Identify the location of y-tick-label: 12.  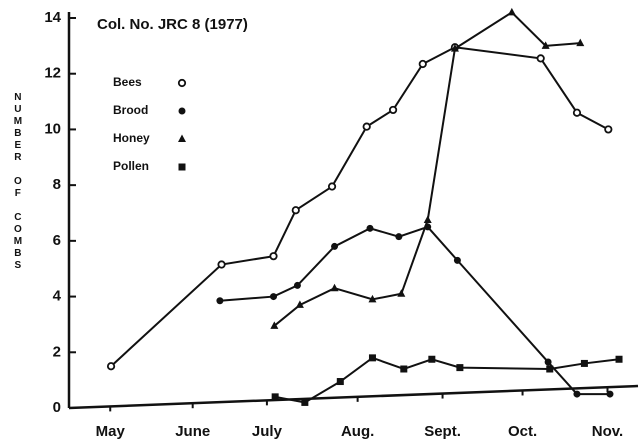
(52, 73).